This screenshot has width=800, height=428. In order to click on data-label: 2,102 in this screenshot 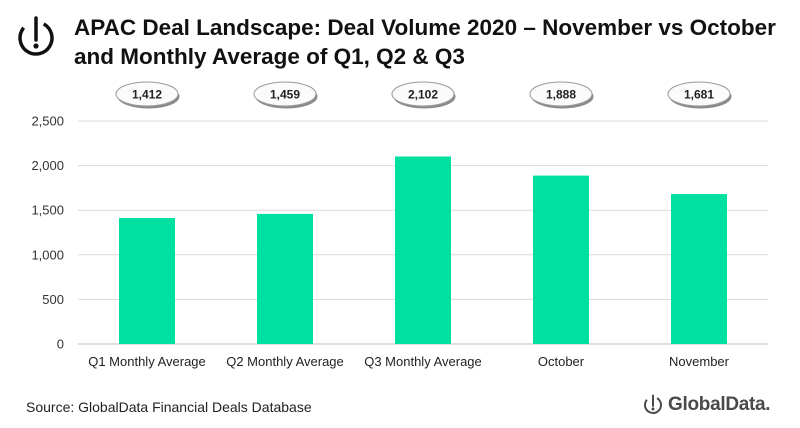, I will do `click(423, 95)`.